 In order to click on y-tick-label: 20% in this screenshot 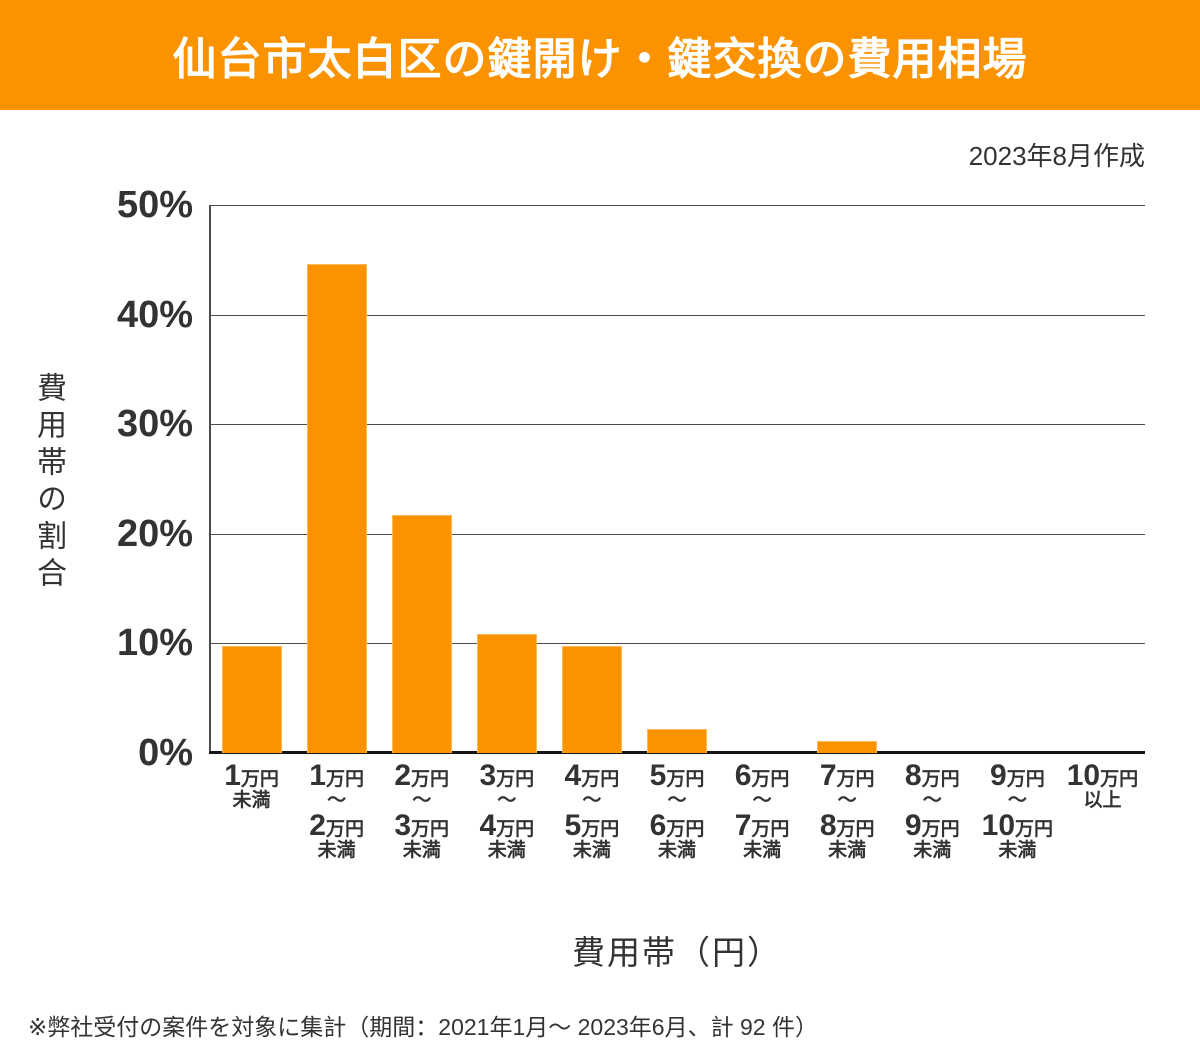, I will do `click(154, 533)`.